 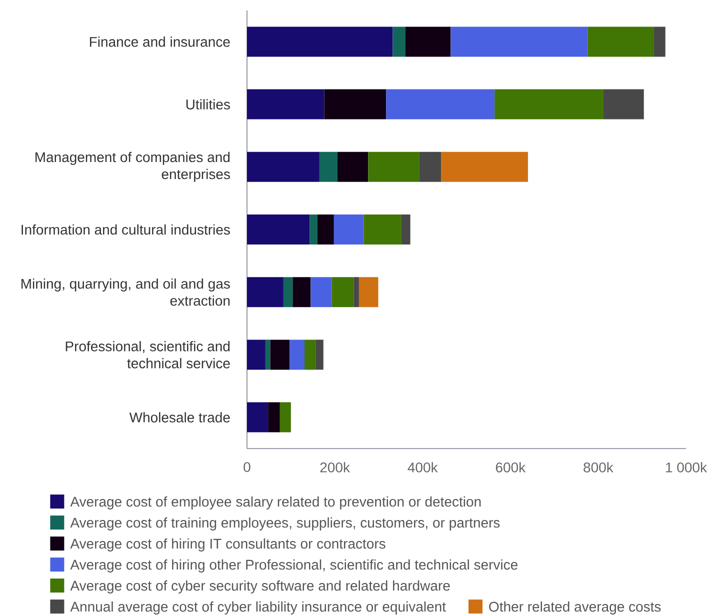 What do you see at coordinates (148, 354) in the screenshot?
I see `y-tick-label: Professional, scientific and technical service` at bounding box center [148, 354].